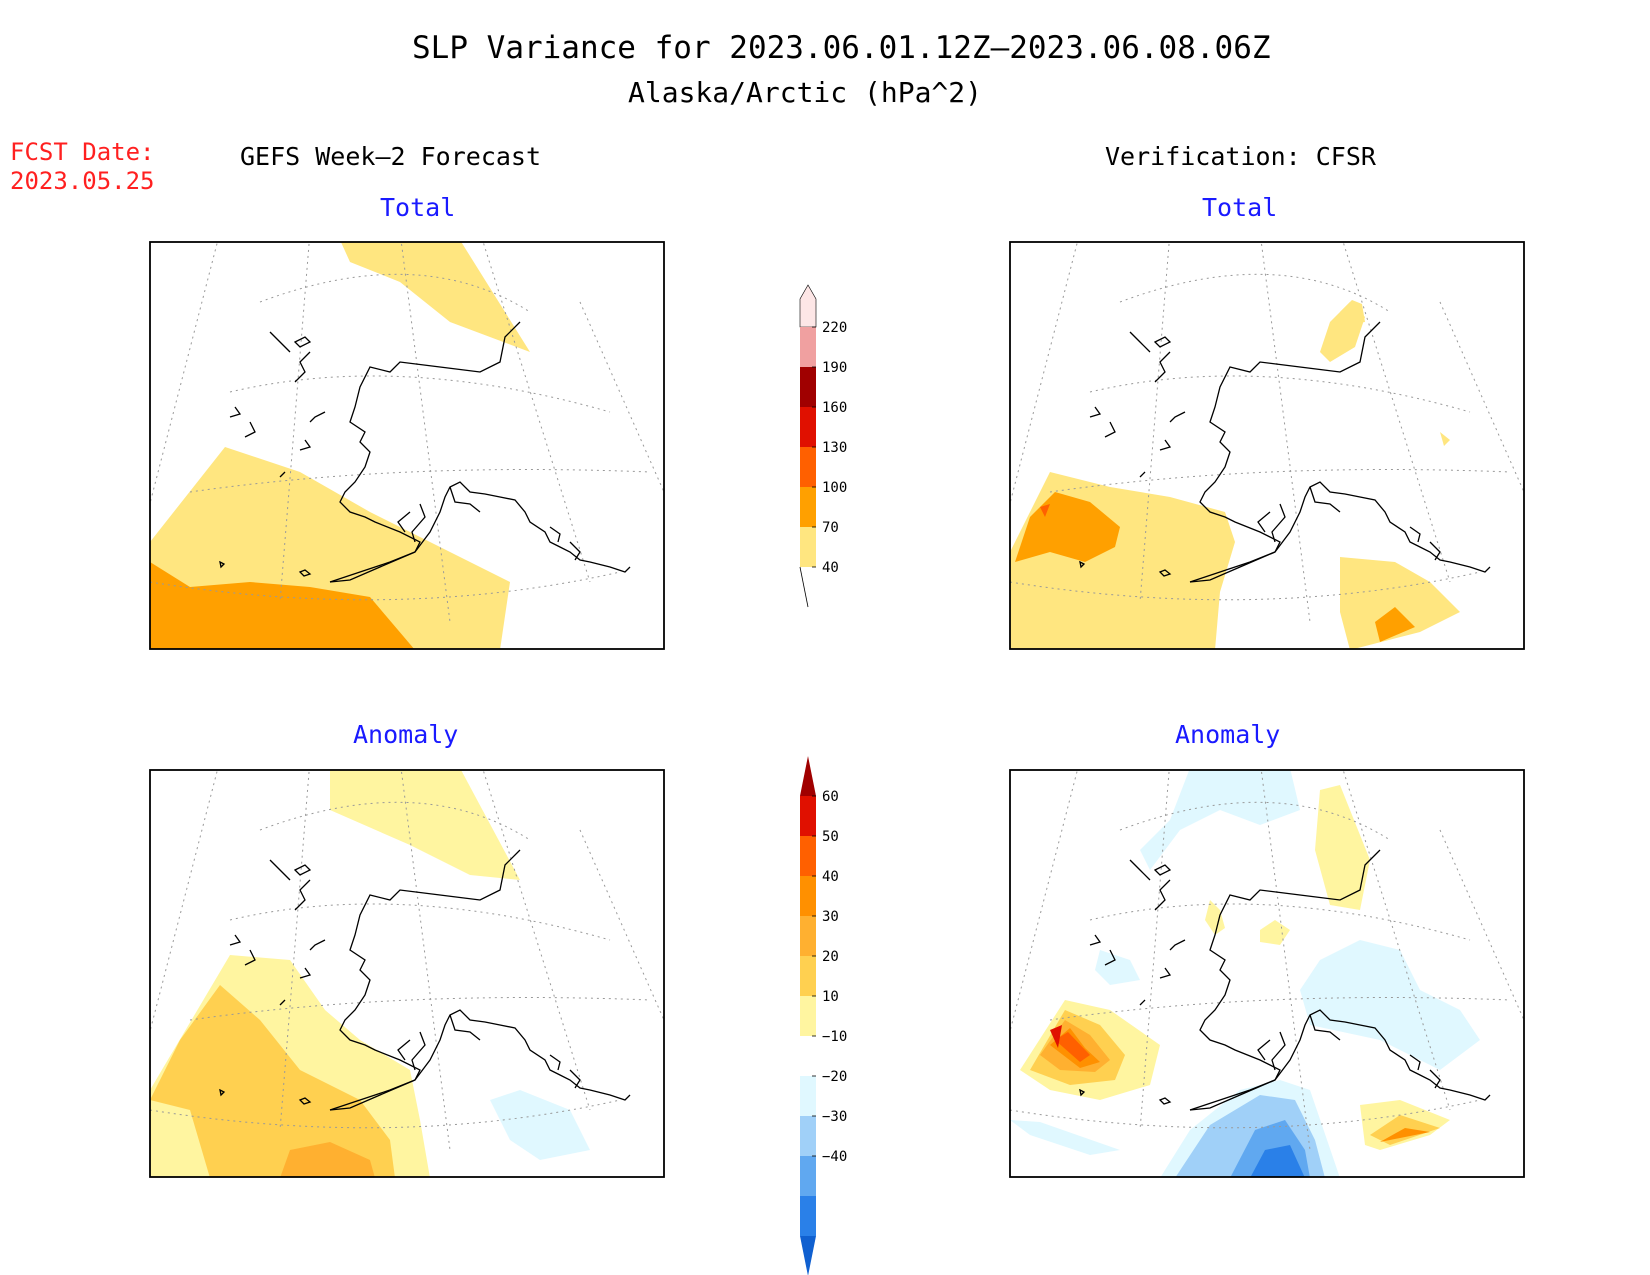 The height and width of the screenshot is (1275, 1650). What do you see at coordinates (1117, 967) in the screenshot?
I see `neg-10-20-west` at bounding box center [1117, 967].